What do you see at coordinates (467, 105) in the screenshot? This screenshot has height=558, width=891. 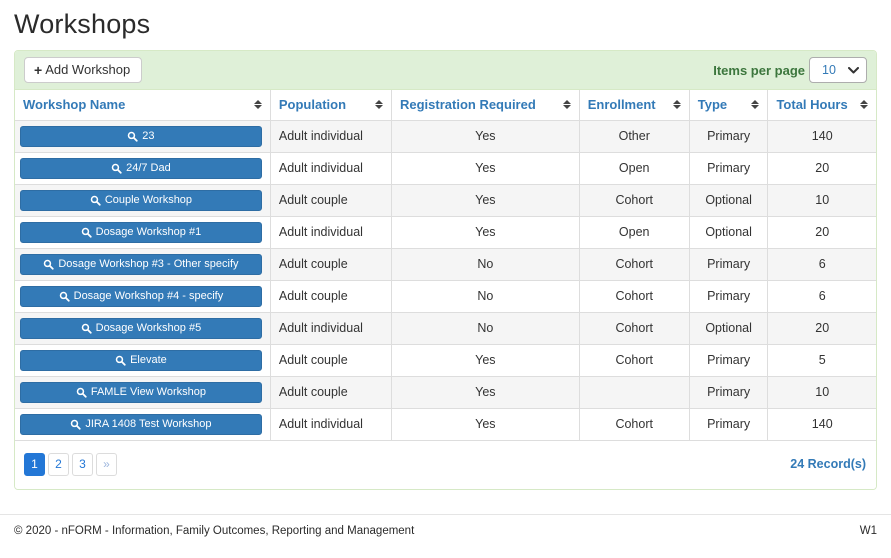 I see `column-label: Registration Required` at bounding box center [467, 105].